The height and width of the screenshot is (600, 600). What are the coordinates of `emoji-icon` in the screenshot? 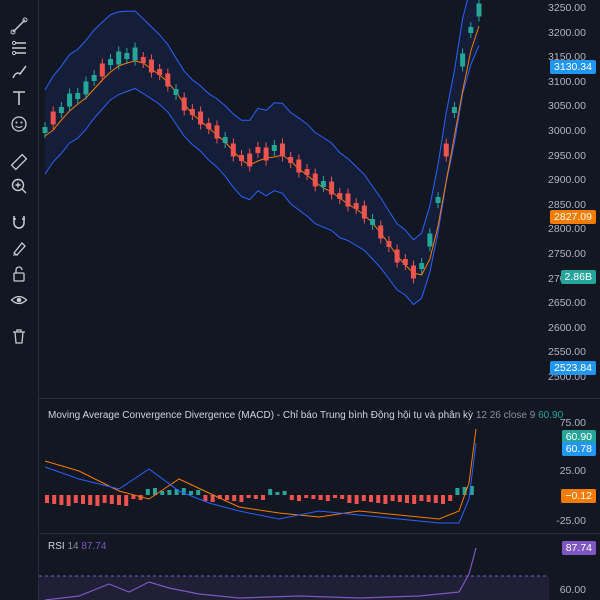 It's located at (19, 124).